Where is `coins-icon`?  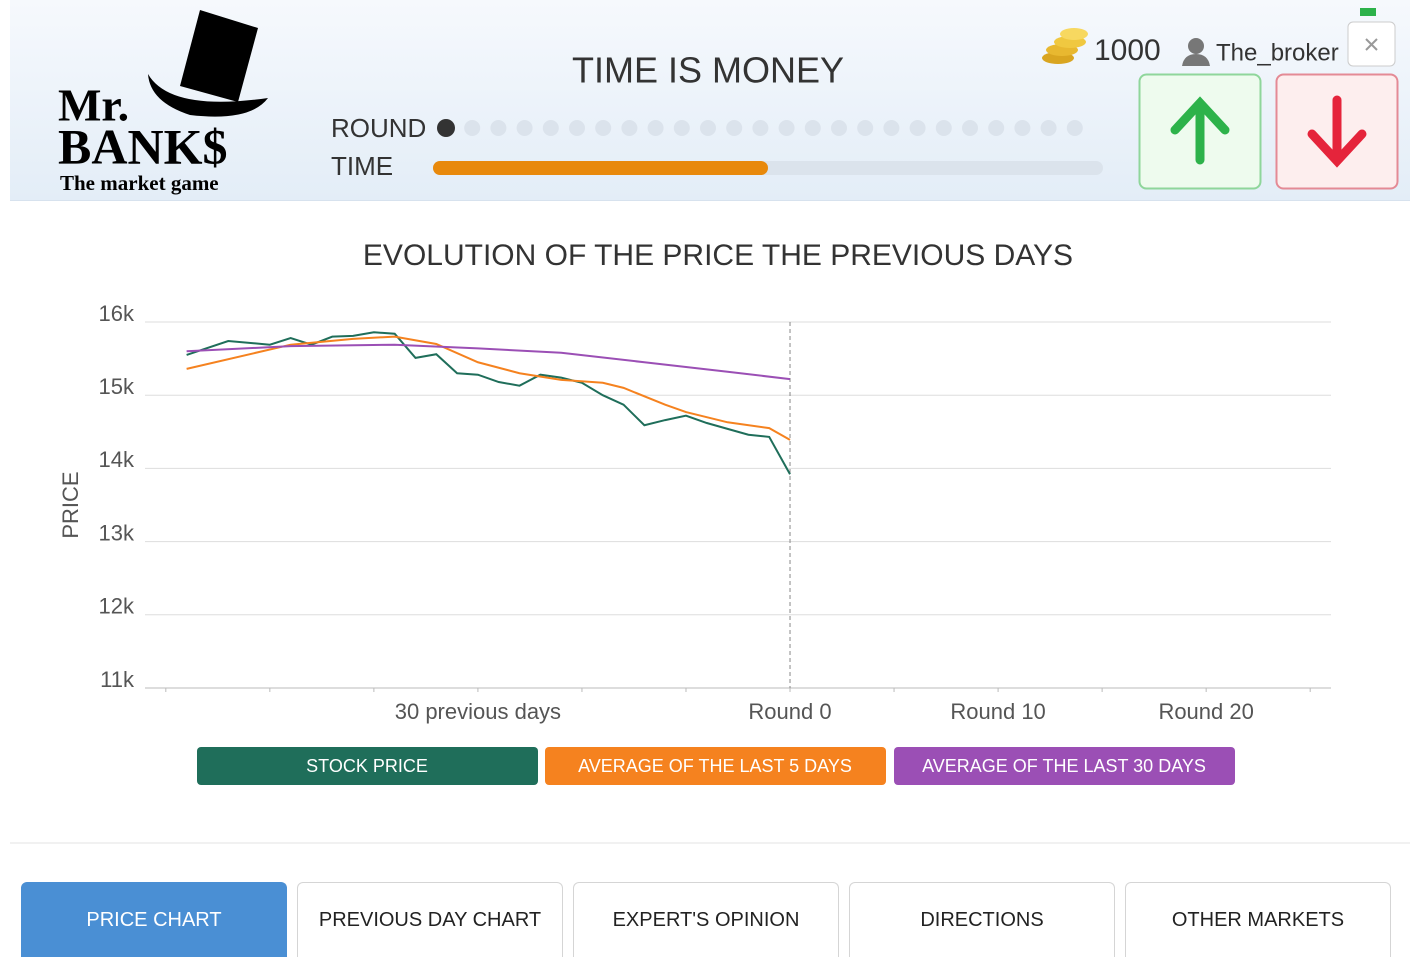 coins-icon is located at coordinates (1065, 46).